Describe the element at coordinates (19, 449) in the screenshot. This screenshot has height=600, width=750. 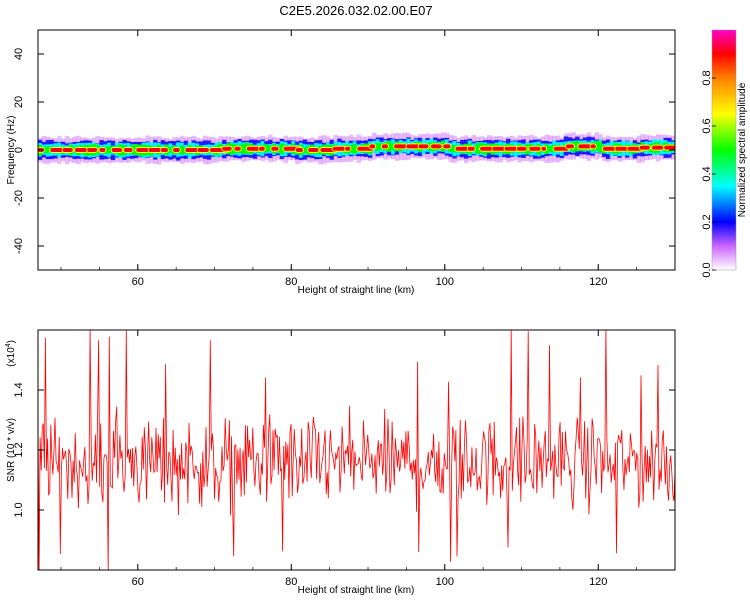
I see `snr-y-tick-label: 1.2` at that location.